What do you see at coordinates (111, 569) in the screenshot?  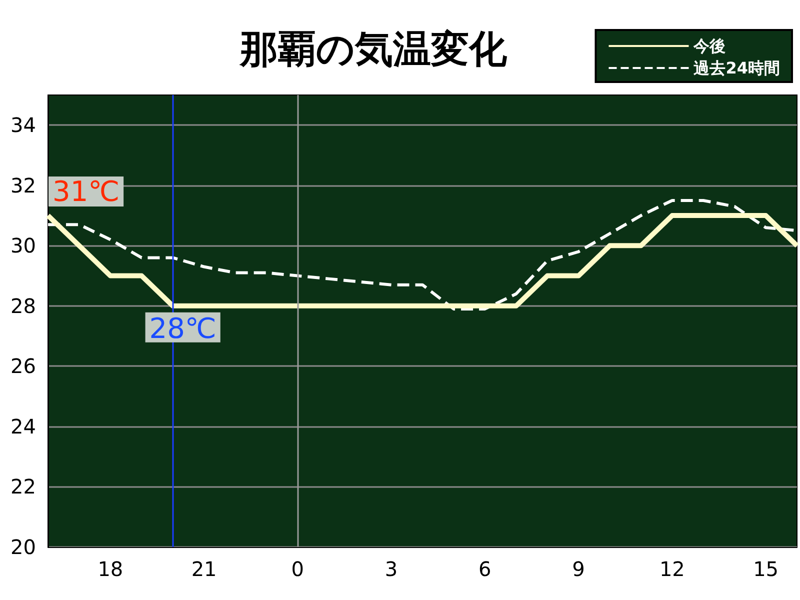 I see `x-tick-label: 18` at bounding box center [111, 569].